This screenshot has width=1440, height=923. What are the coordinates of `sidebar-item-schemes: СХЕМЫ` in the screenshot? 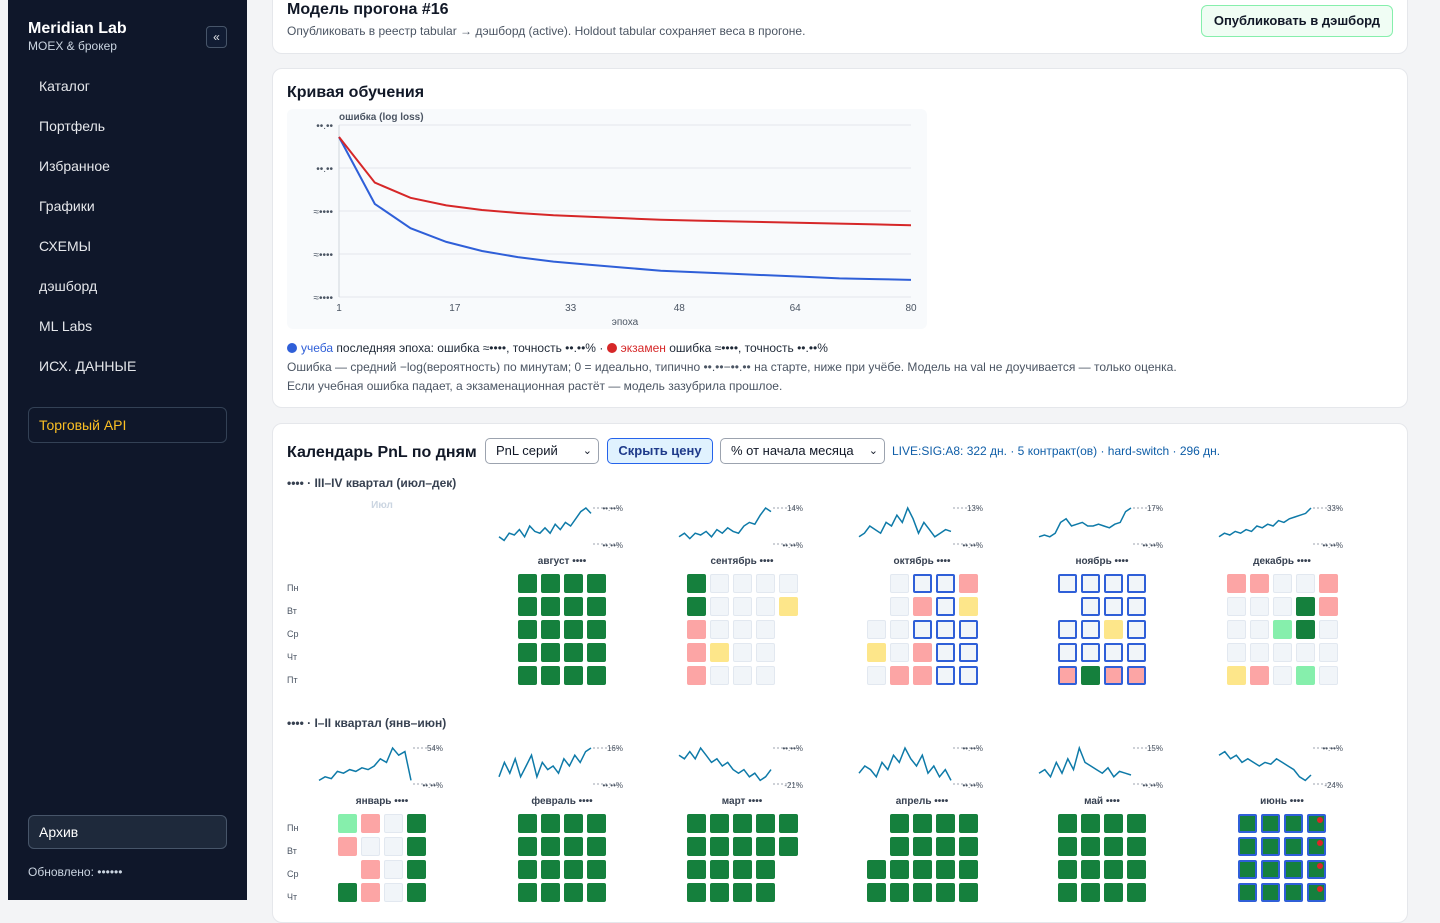 It's located at (65, 246).